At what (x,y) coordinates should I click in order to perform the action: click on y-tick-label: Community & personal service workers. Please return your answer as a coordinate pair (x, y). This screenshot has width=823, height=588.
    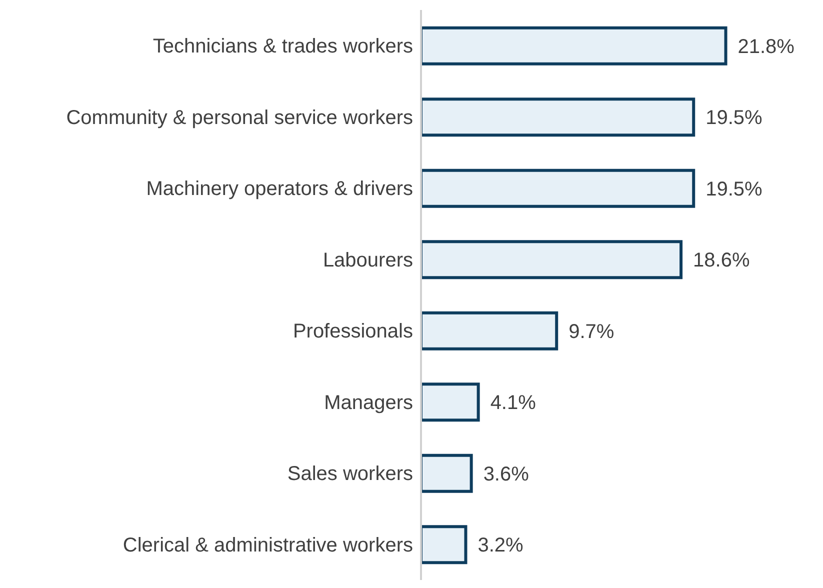
    Looking at the image, I should click on (239, 117).